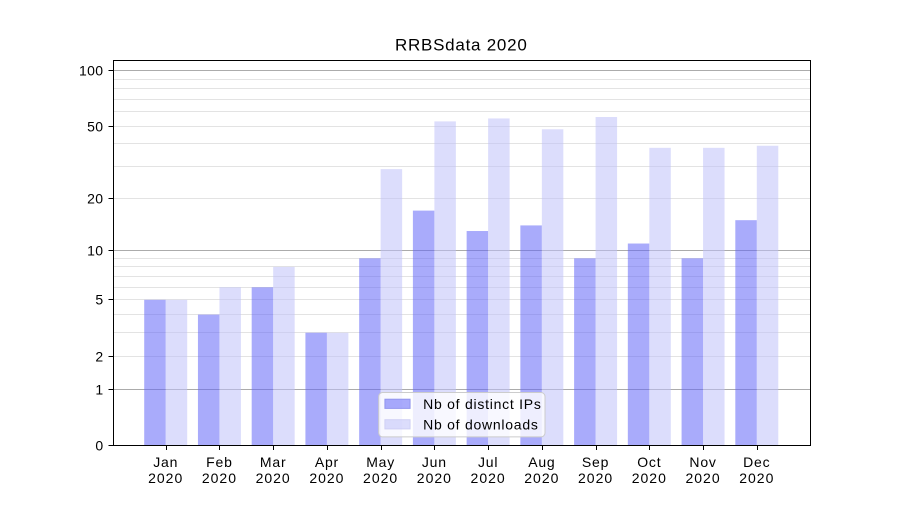  What do you see at coordinates (488, 462) in the screenshot?
I see `svg-text: Jul` at bounding box center [488, 462].